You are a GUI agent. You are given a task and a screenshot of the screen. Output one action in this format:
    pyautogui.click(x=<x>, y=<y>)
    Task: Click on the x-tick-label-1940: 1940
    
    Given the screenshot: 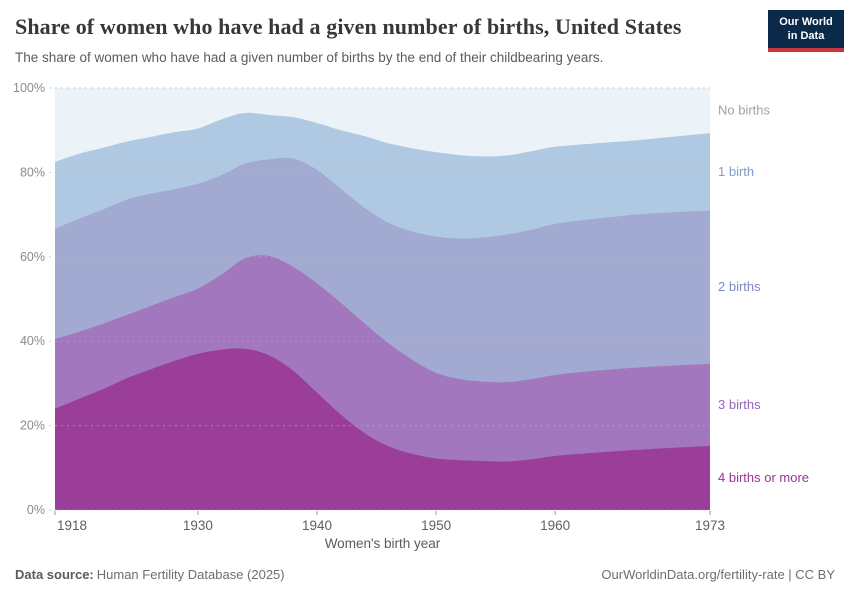 What is the action you would take?
    pyautogui.click(x=317, y=525)
    